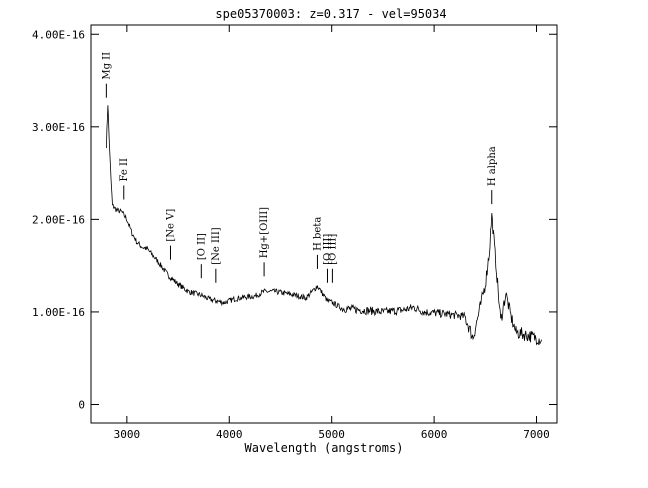 The width and height of the screenshot is (648, 488). Describe the element at coordinates (216, 246) in the screenshot. I see `line-marker-label: [Ne III]` at that location.